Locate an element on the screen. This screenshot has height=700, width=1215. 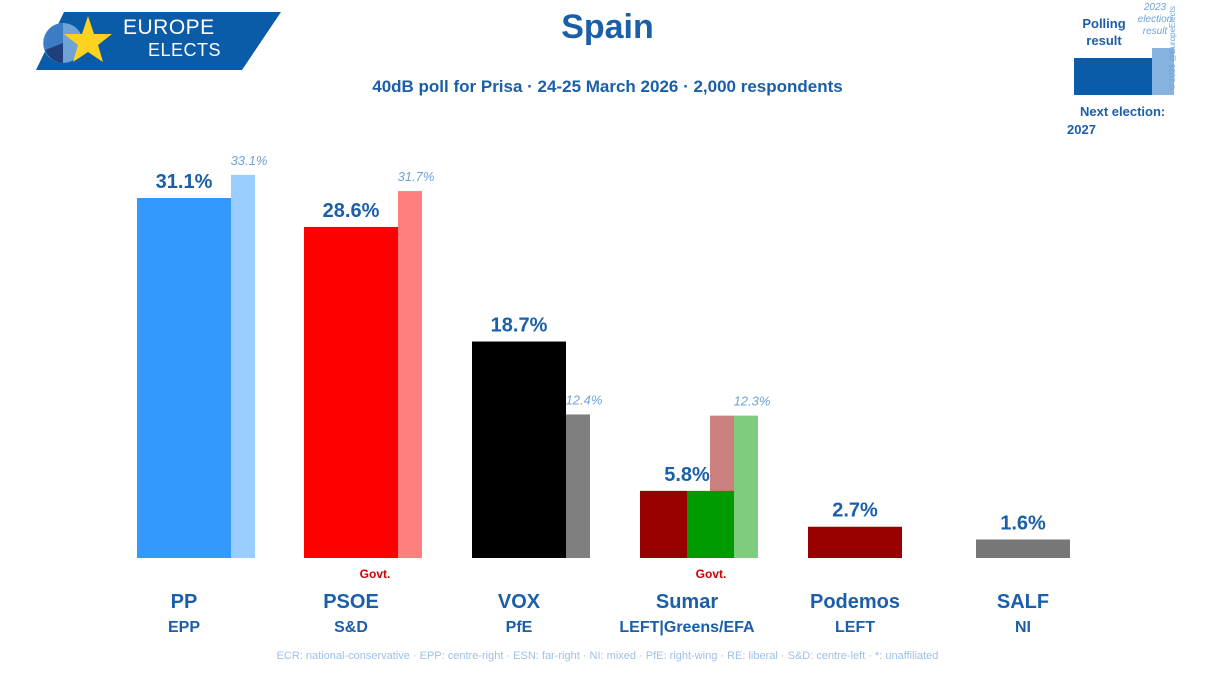
group-label-vox: PfE is located at coordinates (519, 627).